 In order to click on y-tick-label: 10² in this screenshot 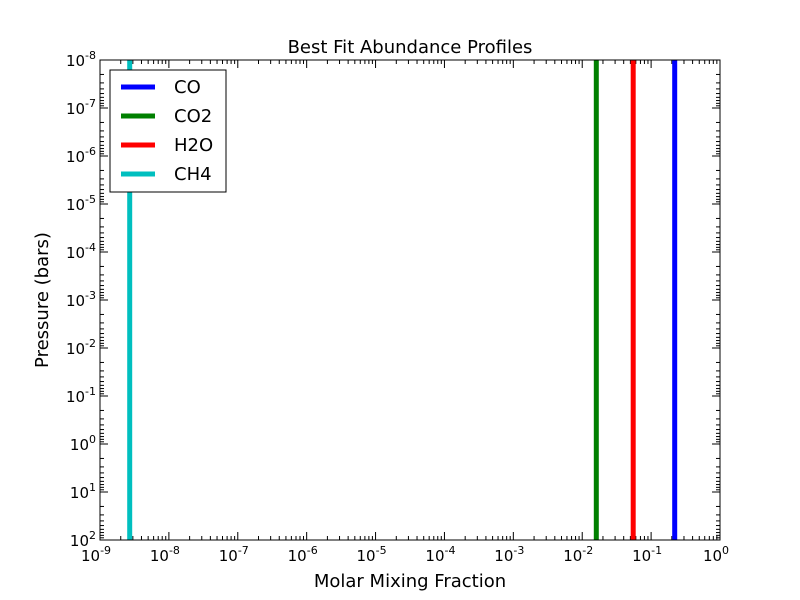, I will do `click(83, 539)`.